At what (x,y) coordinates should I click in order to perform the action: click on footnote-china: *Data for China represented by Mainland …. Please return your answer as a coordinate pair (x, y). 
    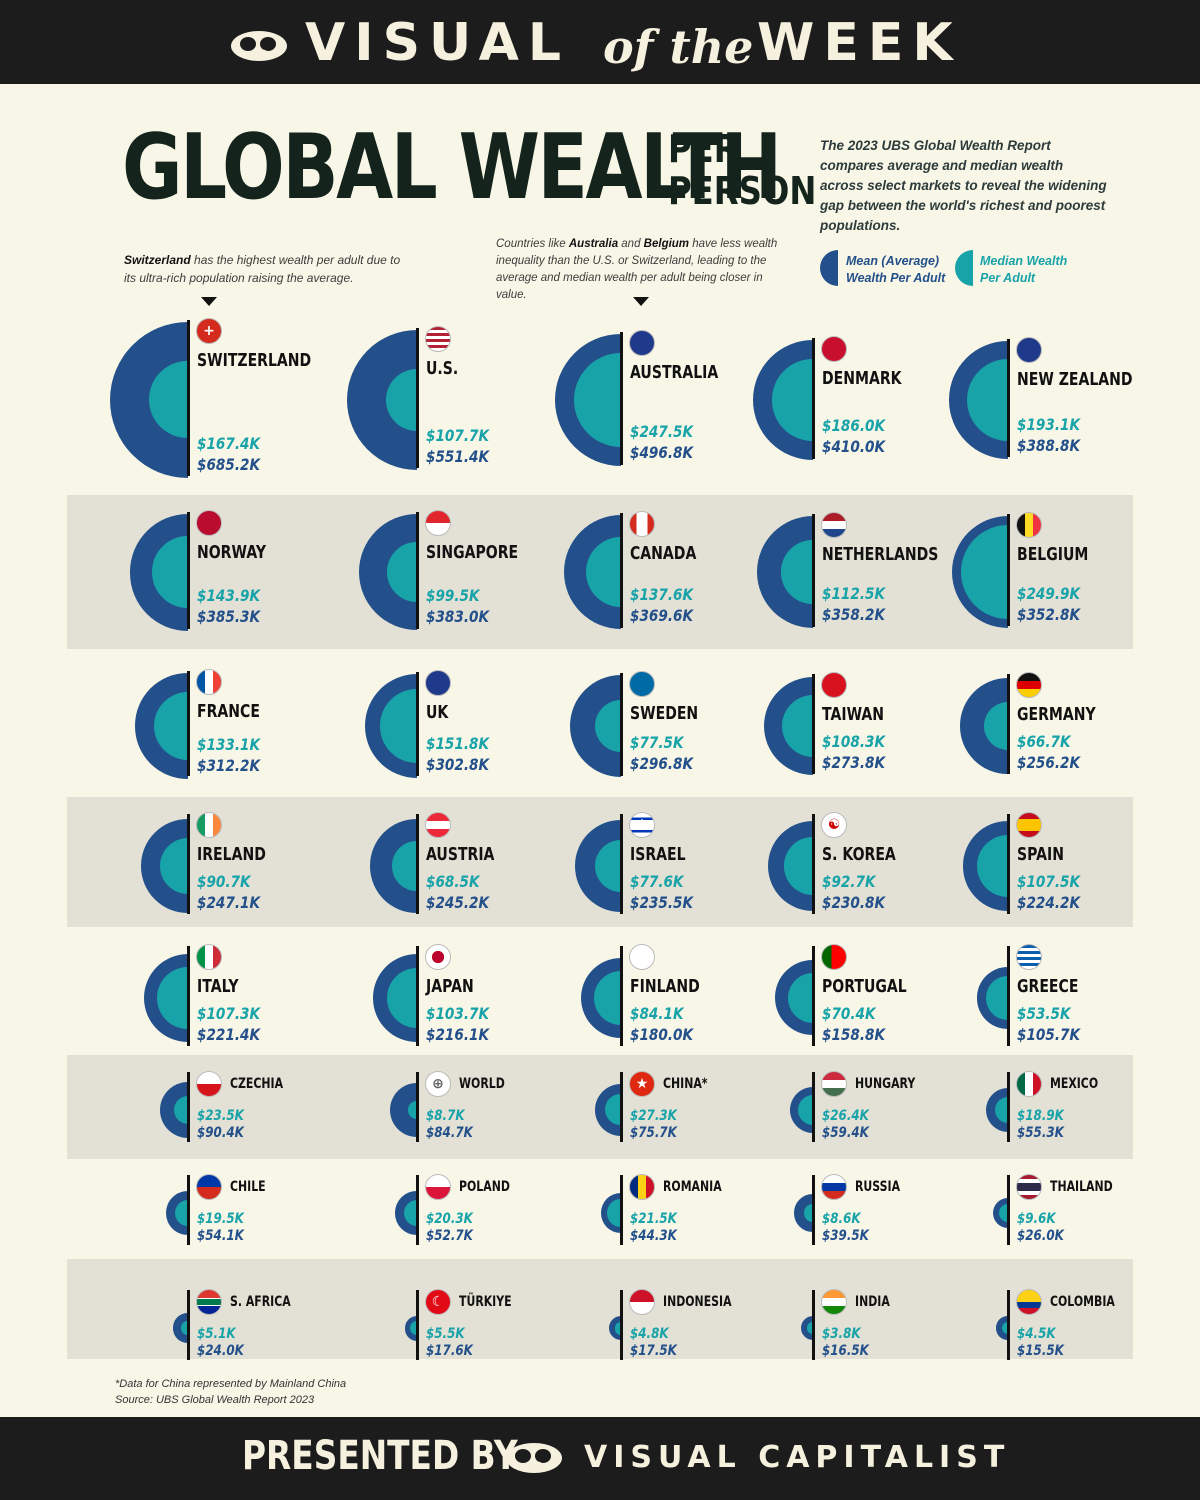
    Looking at the image, I should click on (231, 1384).